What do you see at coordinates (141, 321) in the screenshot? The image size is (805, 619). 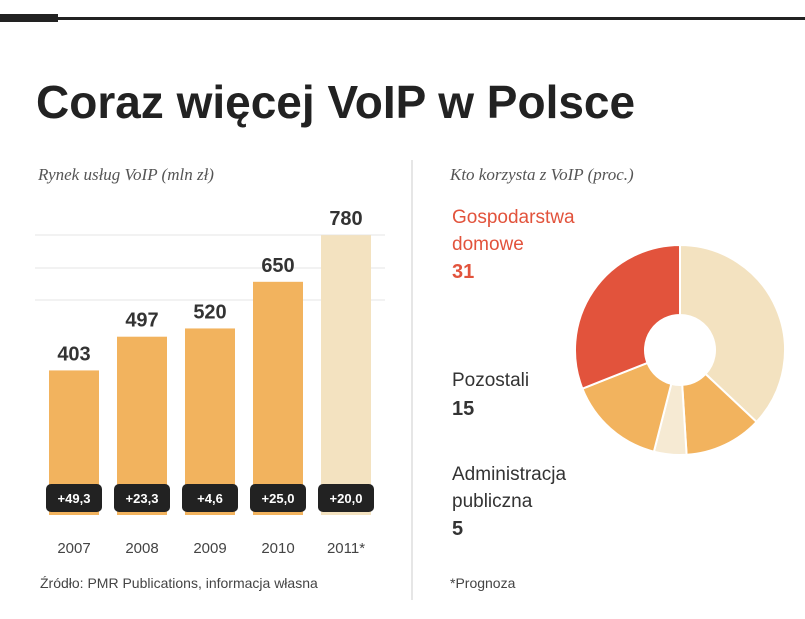 I see `value-label: 497` at bounding box center [141, 321].